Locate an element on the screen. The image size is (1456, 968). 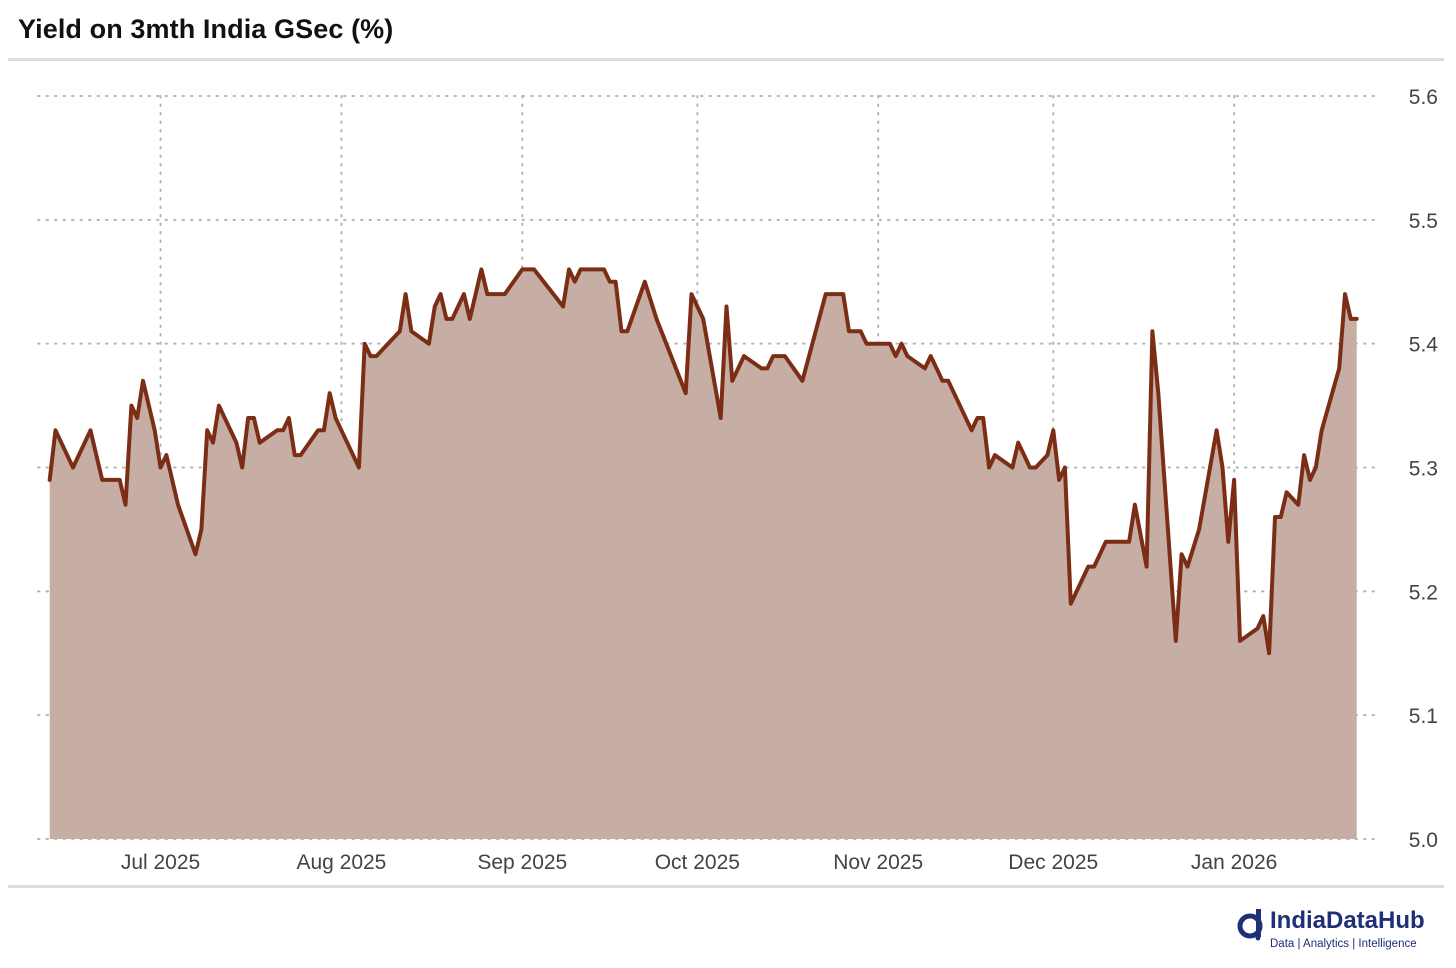
x-tick-label: Nov 2025 is located at coordinates (878, 862).